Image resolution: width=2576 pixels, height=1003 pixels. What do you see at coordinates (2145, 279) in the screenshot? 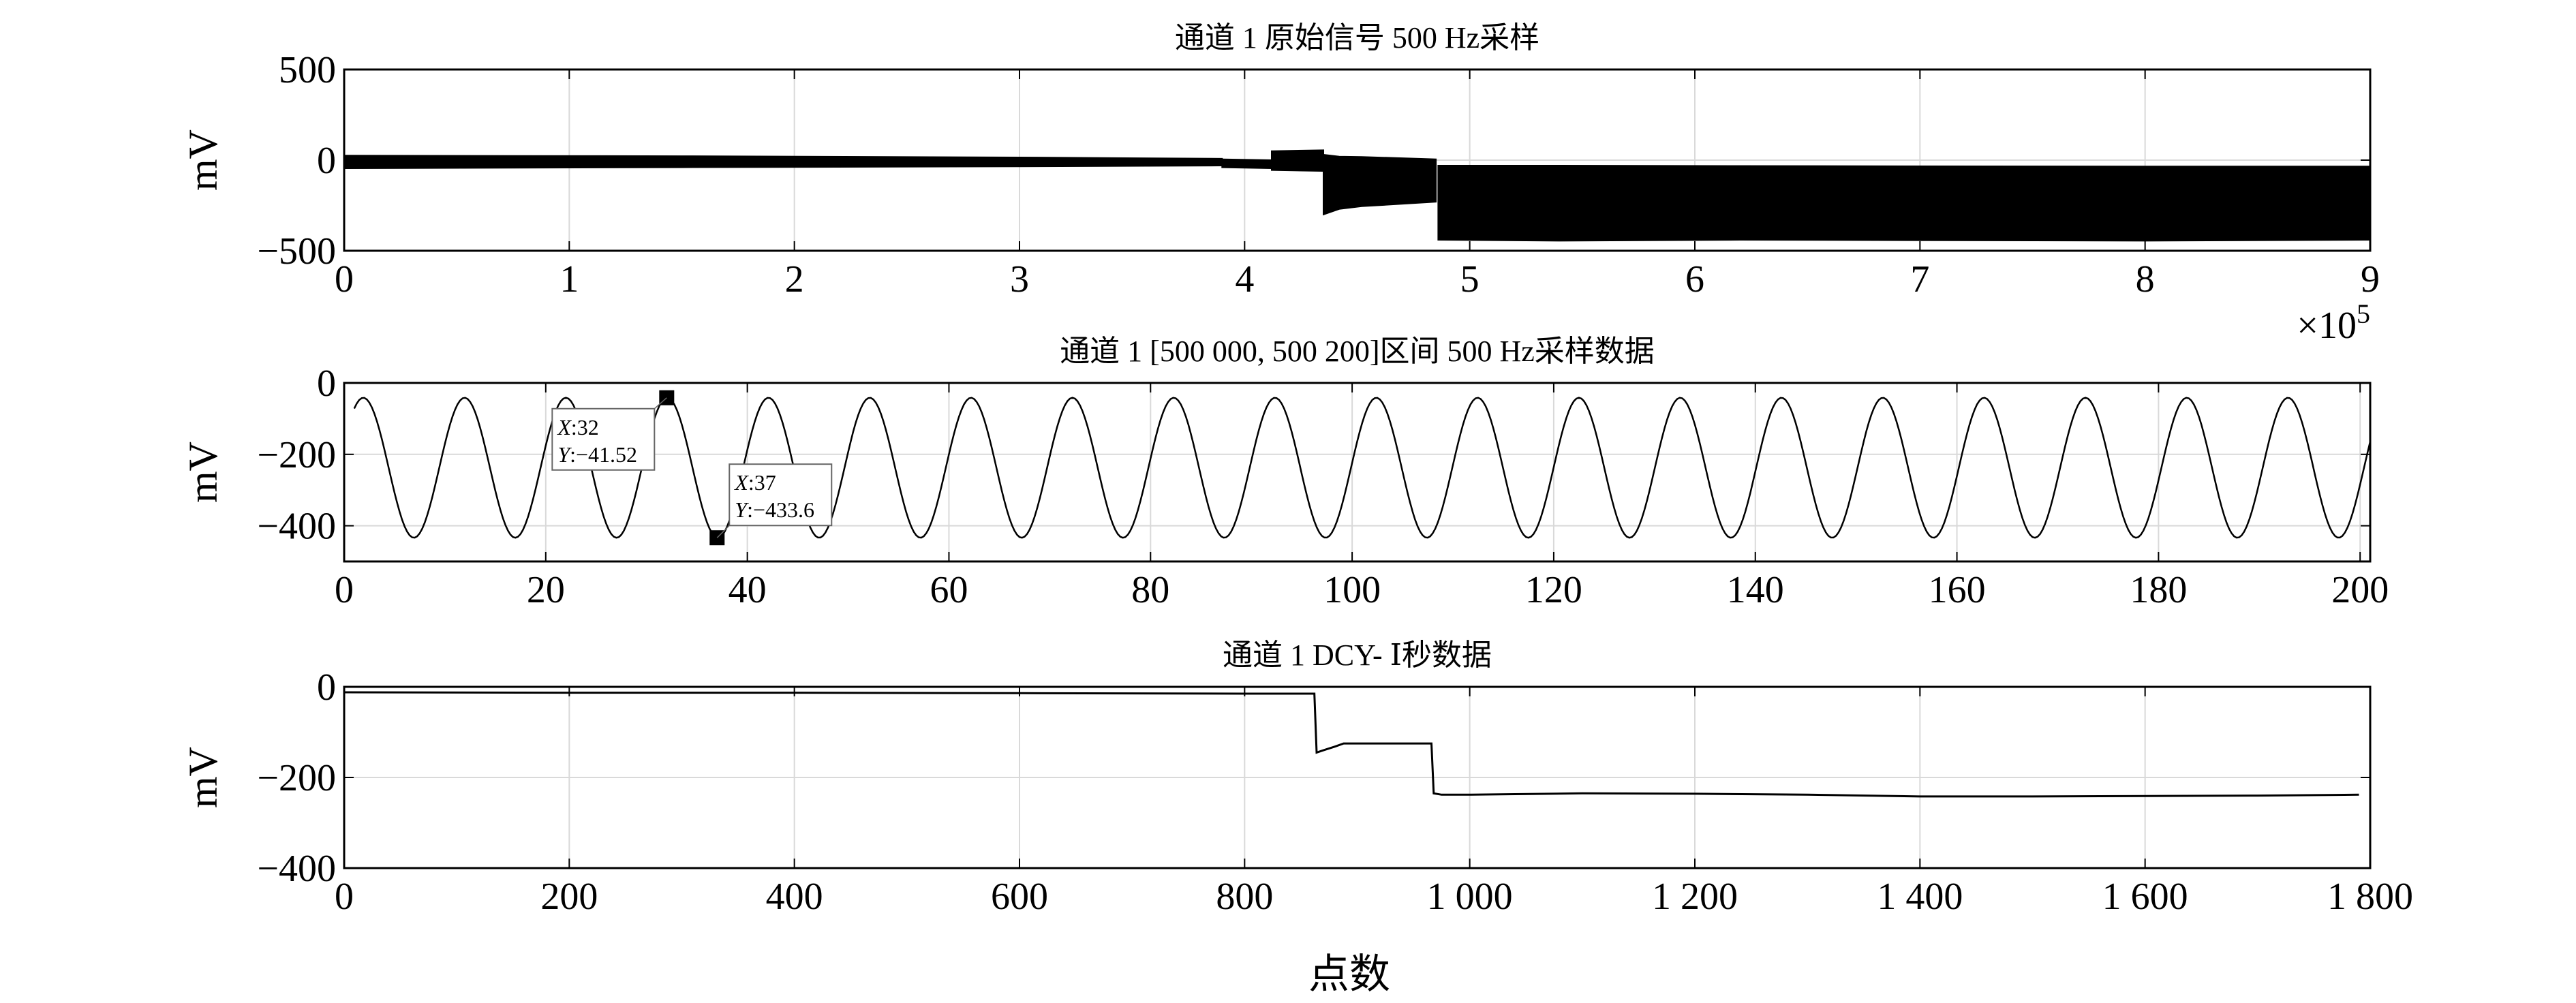
I see `x-tick-label: 8` at bounding box center [2145, 279].